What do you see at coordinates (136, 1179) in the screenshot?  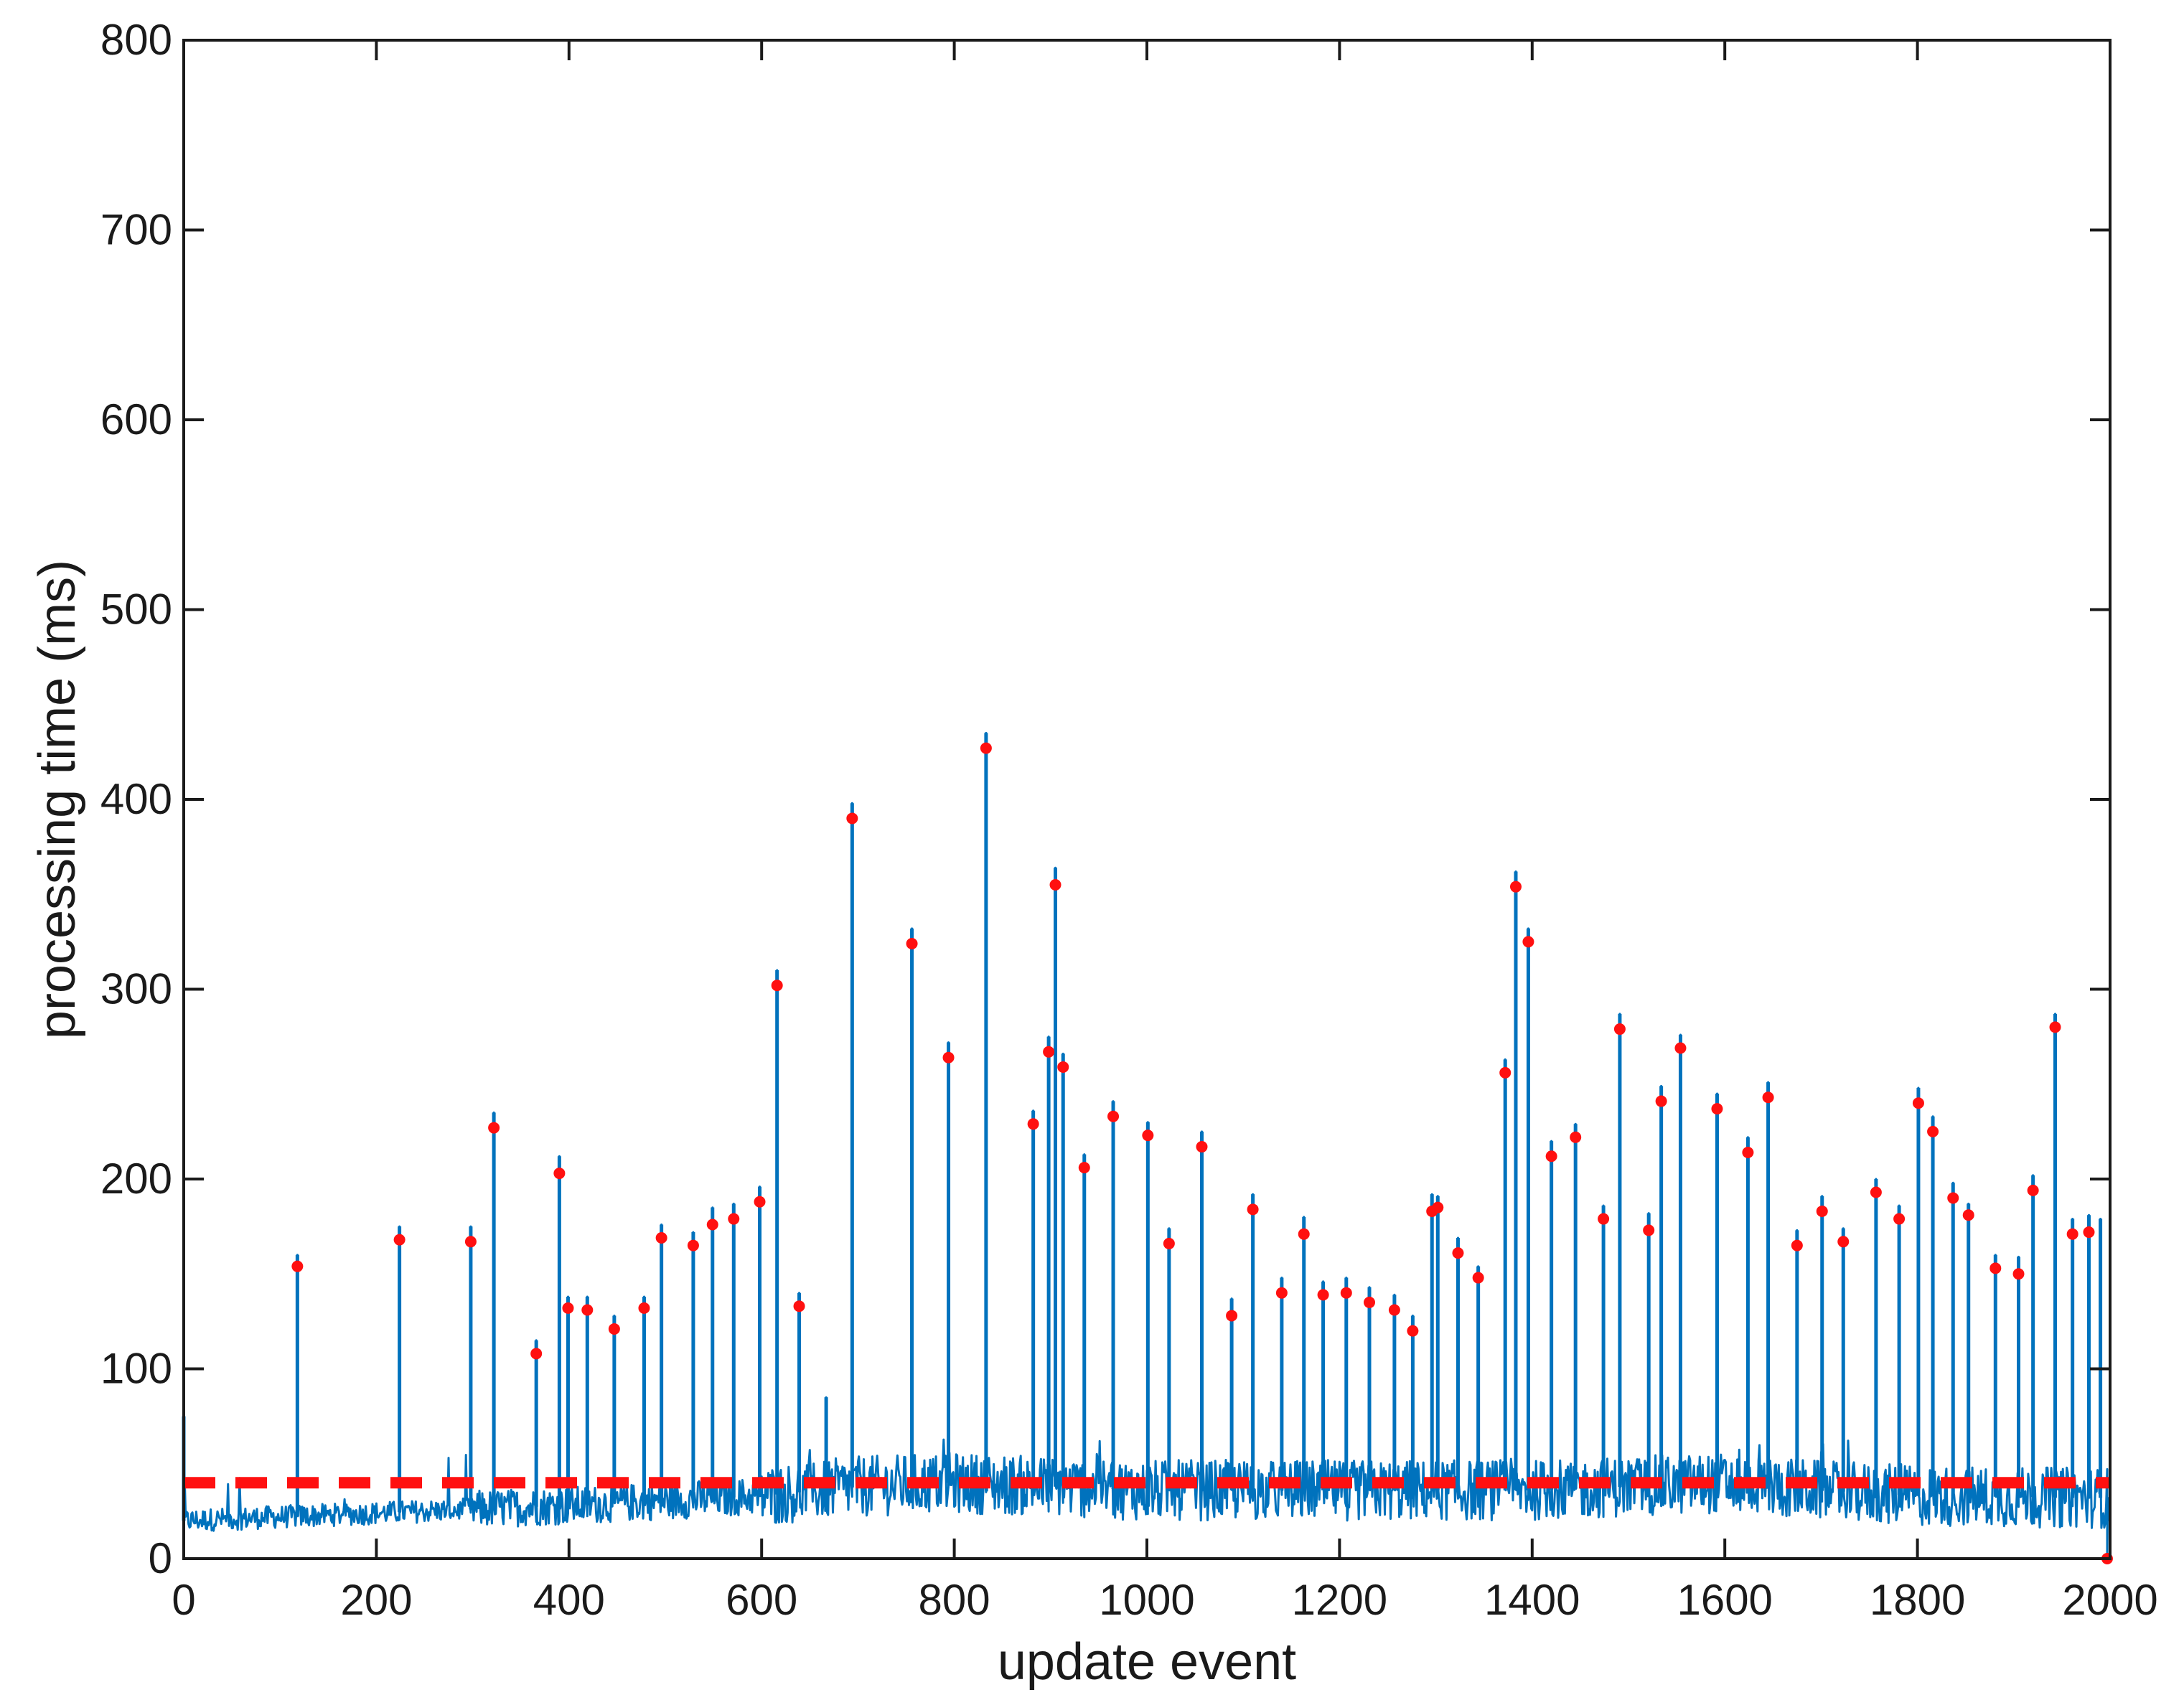 I see `y-tick-label: 200` at bounding box center [136, 1179].